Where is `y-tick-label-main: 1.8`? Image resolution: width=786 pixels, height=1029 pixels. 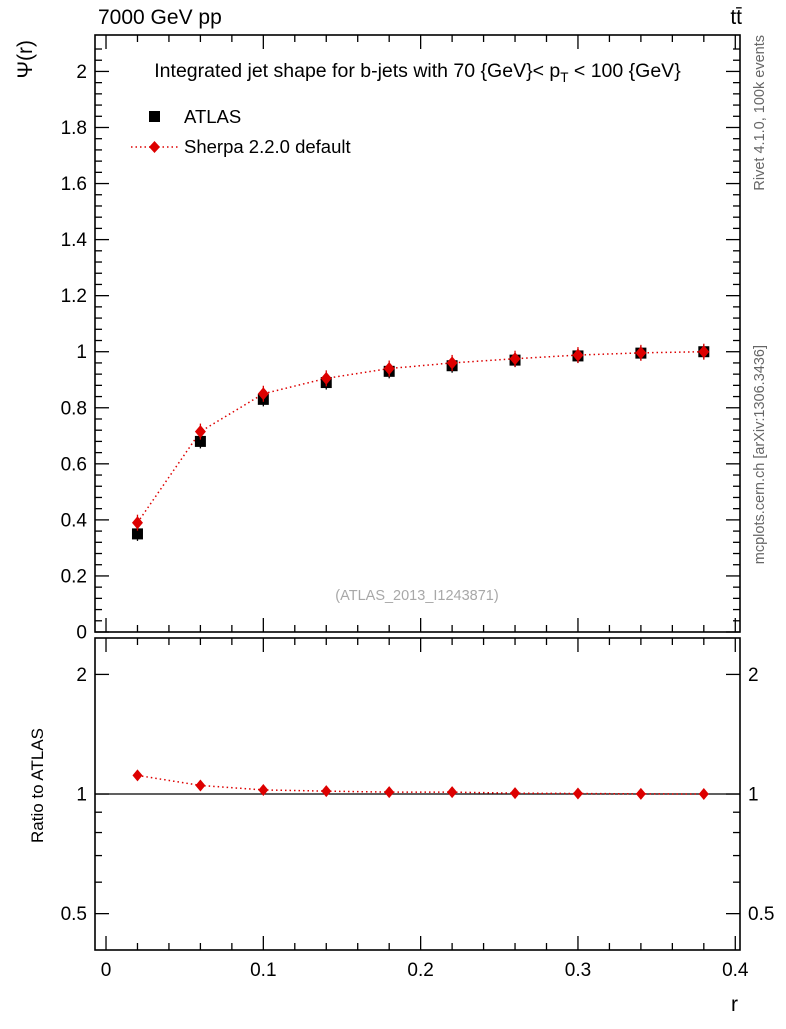 y-tick-label-main: 1.8 is located at coordinates (74, 128).